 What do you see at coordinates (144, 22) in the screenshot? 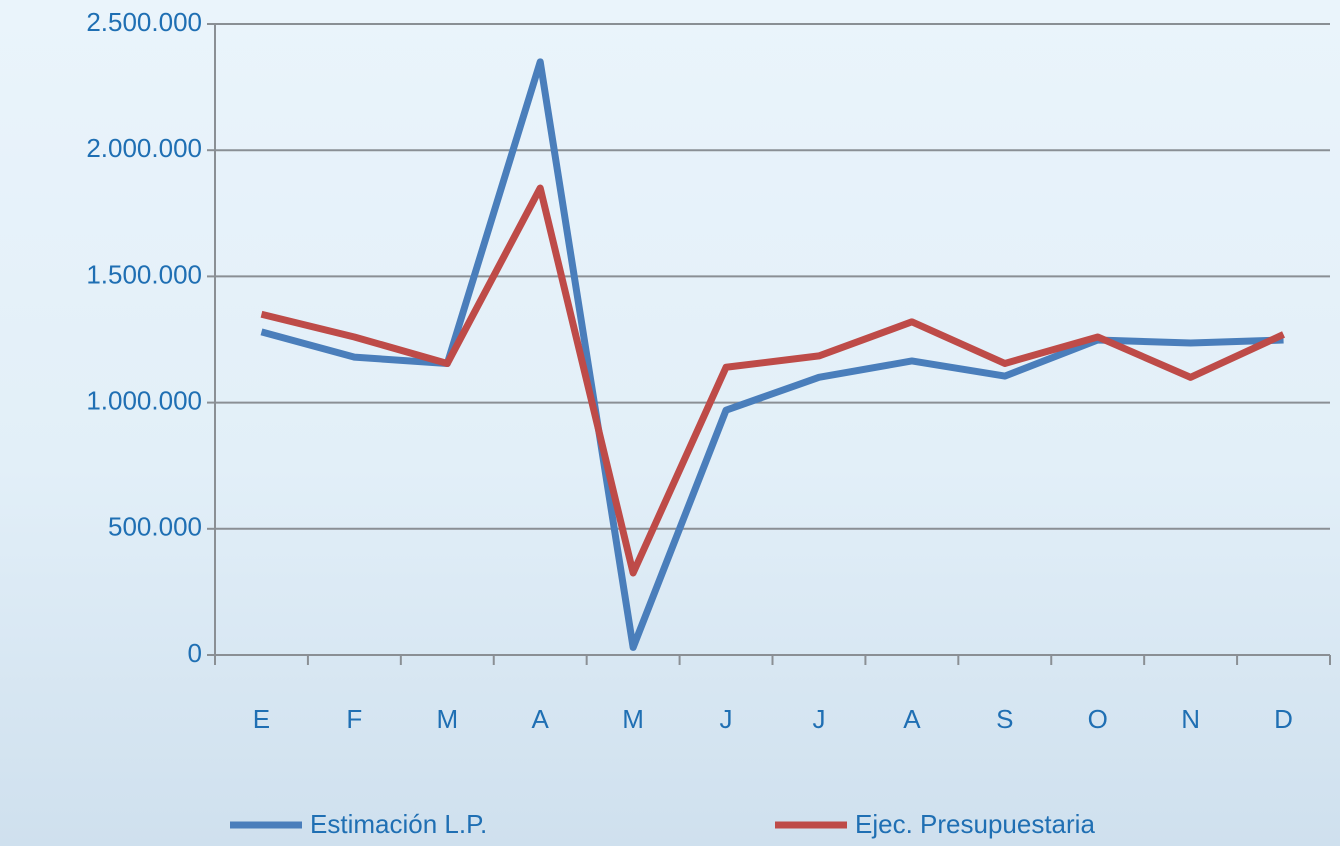
I see `y-tick-label: 2.500.000` at bounding box center [144, 22].